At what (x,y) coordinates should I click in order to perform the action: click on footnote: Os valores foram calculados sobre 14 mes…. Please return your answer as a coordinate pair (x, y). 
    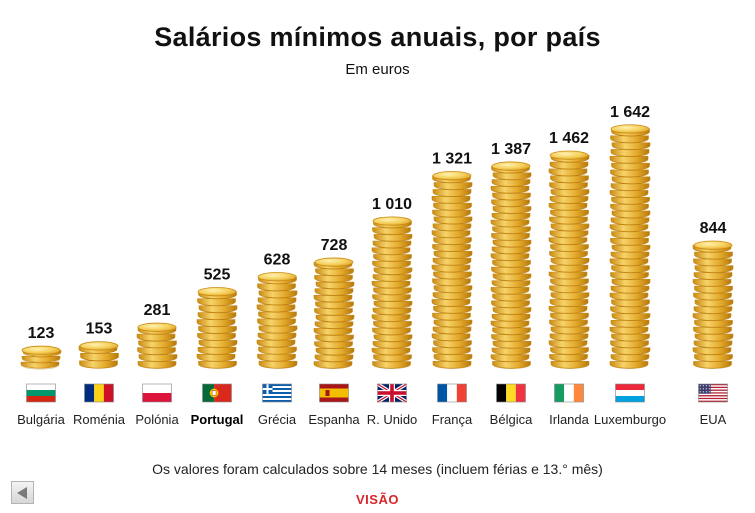
    Looking at the image, I should click on (377, 469).